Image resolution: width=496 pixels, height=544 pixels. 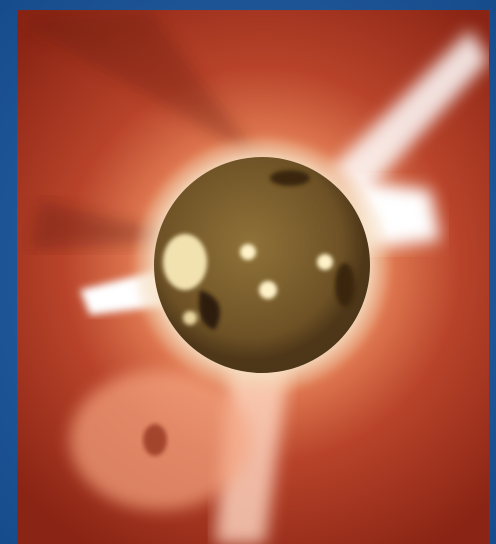 What do you see at coordinates (138, 85) in the screenshot?
I see `dark-region` at bounding box center [138, 85].